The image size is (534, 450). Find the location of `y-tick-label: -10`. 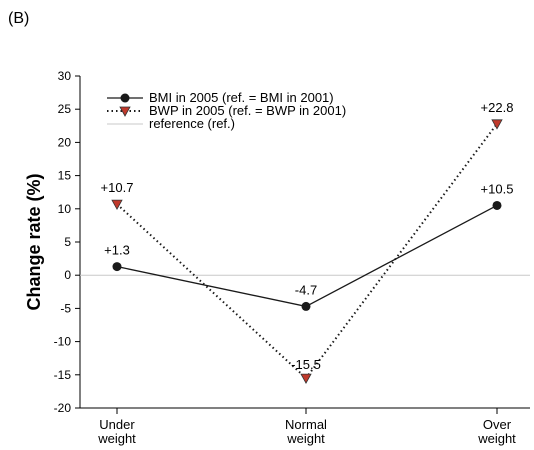

y-tick-label: -10 is located at coordinates (63, 342).